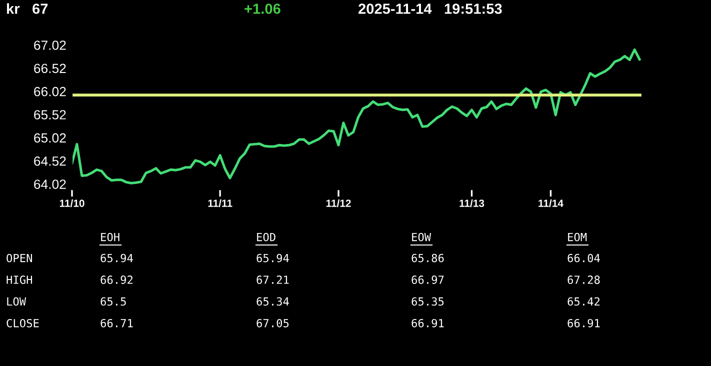  Describe the element at coordinates (50, 69) in the screenshot. I see `y-tick-label: 66.52` at that location.